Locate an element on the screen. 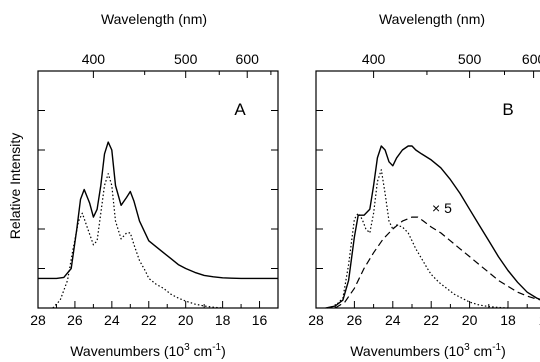 The height and width of the screenshot is (362, 540). panel-a-top-tick-label: 500 is located at coordinates (186, 59).